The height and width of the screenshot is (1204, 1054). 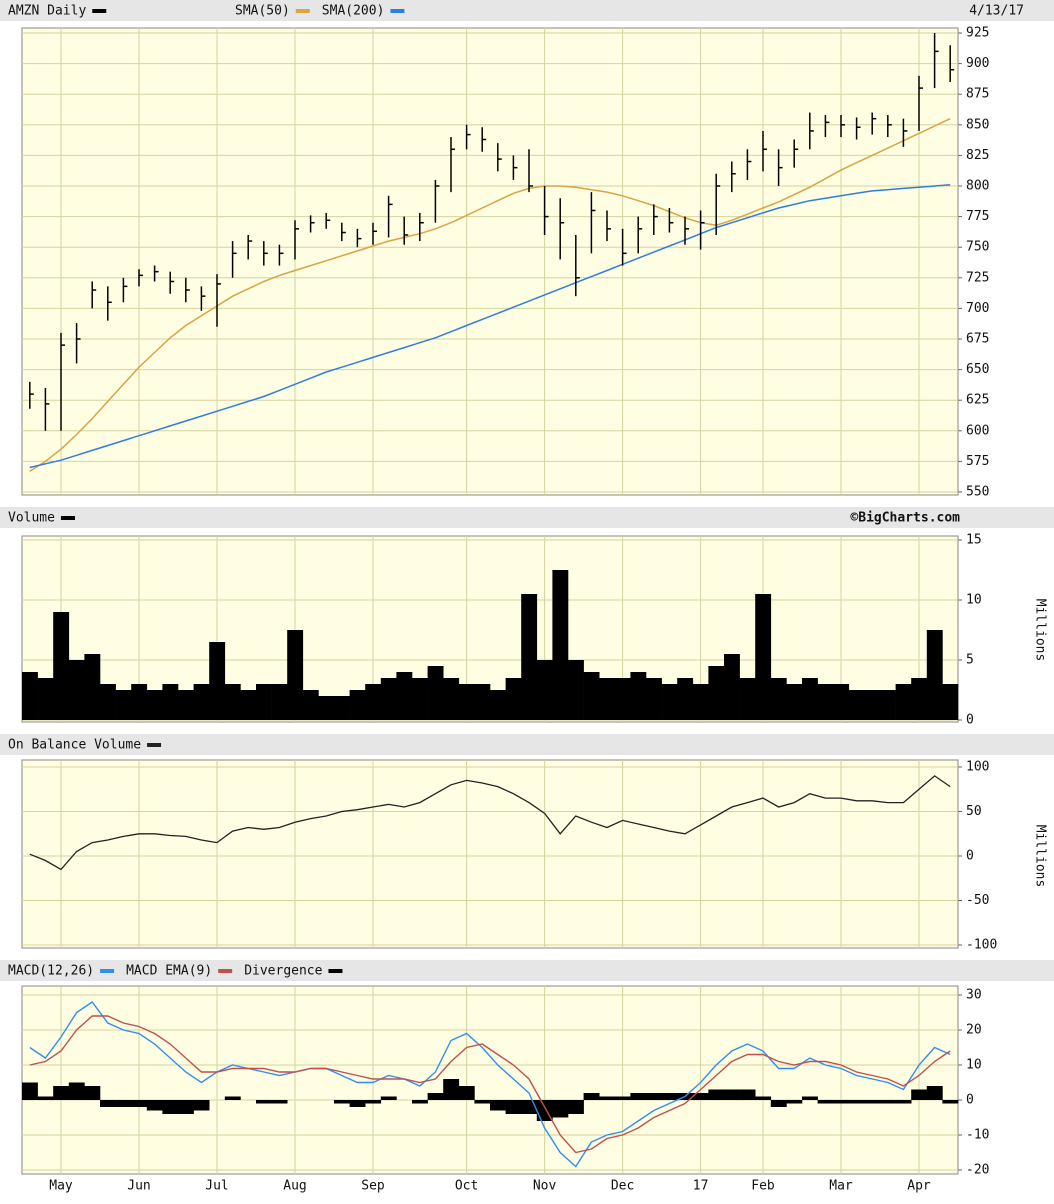 What do you see at coordinates (466, 1186) in the screenshot?
I see `x-tick-label: Oct` at bounding box center [466, 1186].